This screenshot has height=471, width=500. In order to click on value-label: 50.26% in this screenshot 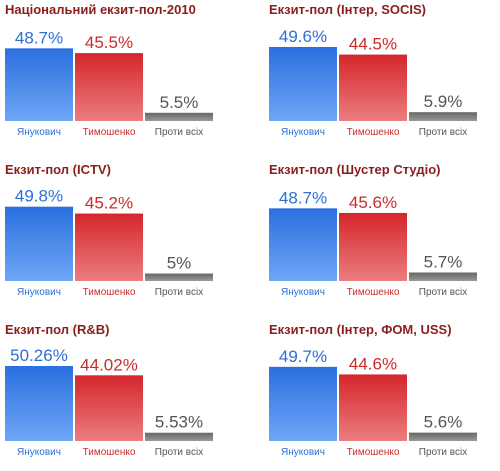, I will do `click(39, 355)`.